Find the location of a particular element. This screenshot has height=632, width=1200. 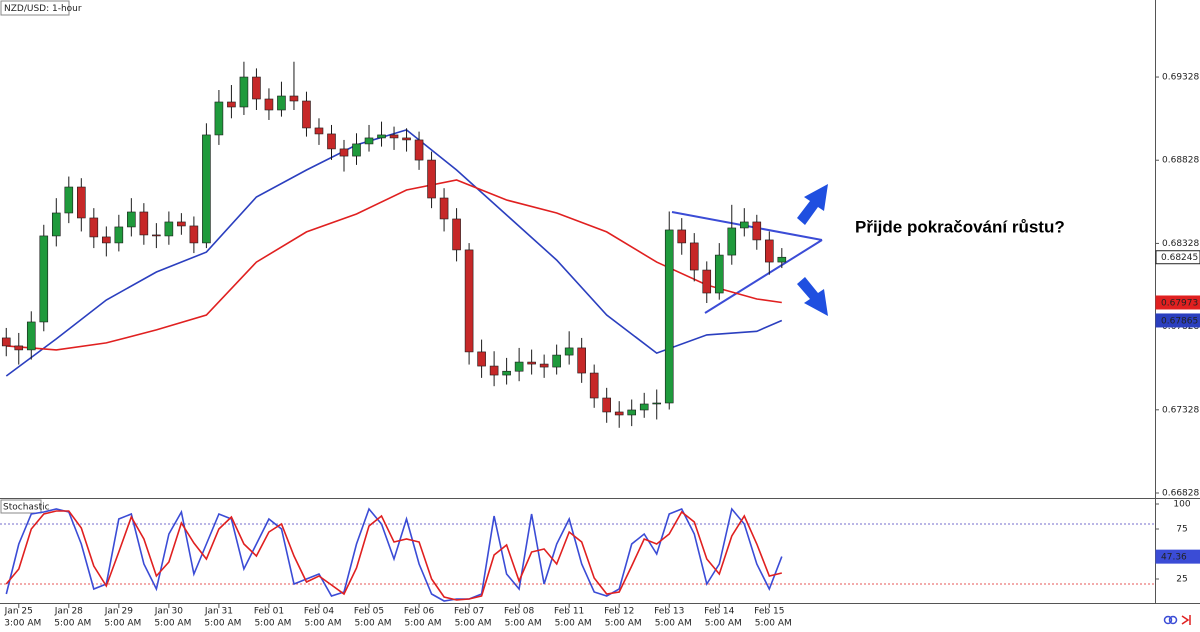

x-tick-label: Feb 14 is located at coordinates (719, 612).